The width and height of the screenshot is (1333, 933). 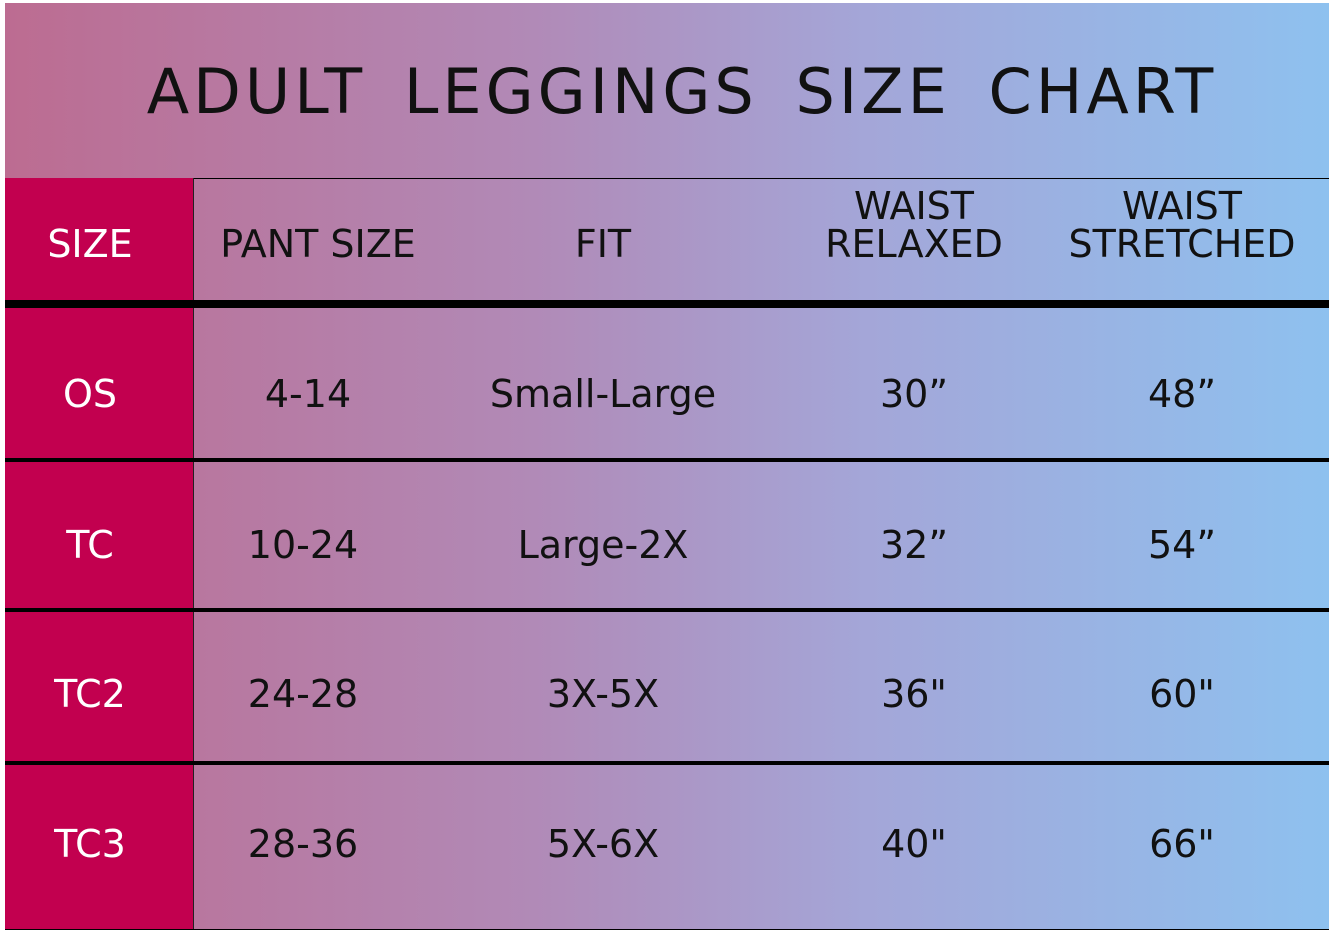 What do you see at coordinates (603, 844) in the screenshot?
I see `cell-fit: 5X-6X` at bounding box center [603, 844].